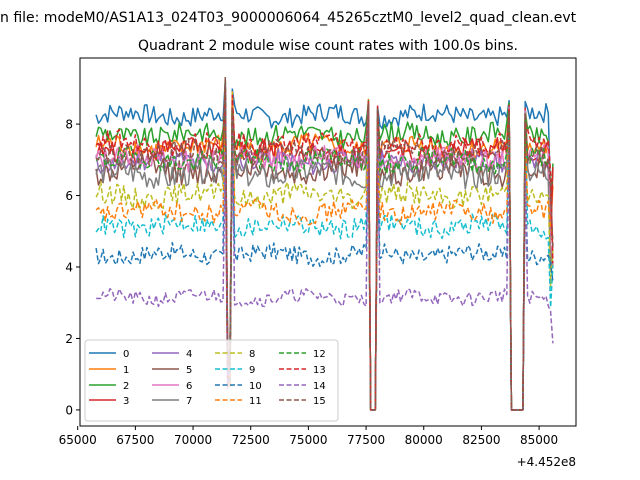 The height and width of the screenshot is (480, 640). What do you see at coordinates (252, 370) in the screenshot?
I see `legend-label-9: 9` at bounding box center [252, 370].